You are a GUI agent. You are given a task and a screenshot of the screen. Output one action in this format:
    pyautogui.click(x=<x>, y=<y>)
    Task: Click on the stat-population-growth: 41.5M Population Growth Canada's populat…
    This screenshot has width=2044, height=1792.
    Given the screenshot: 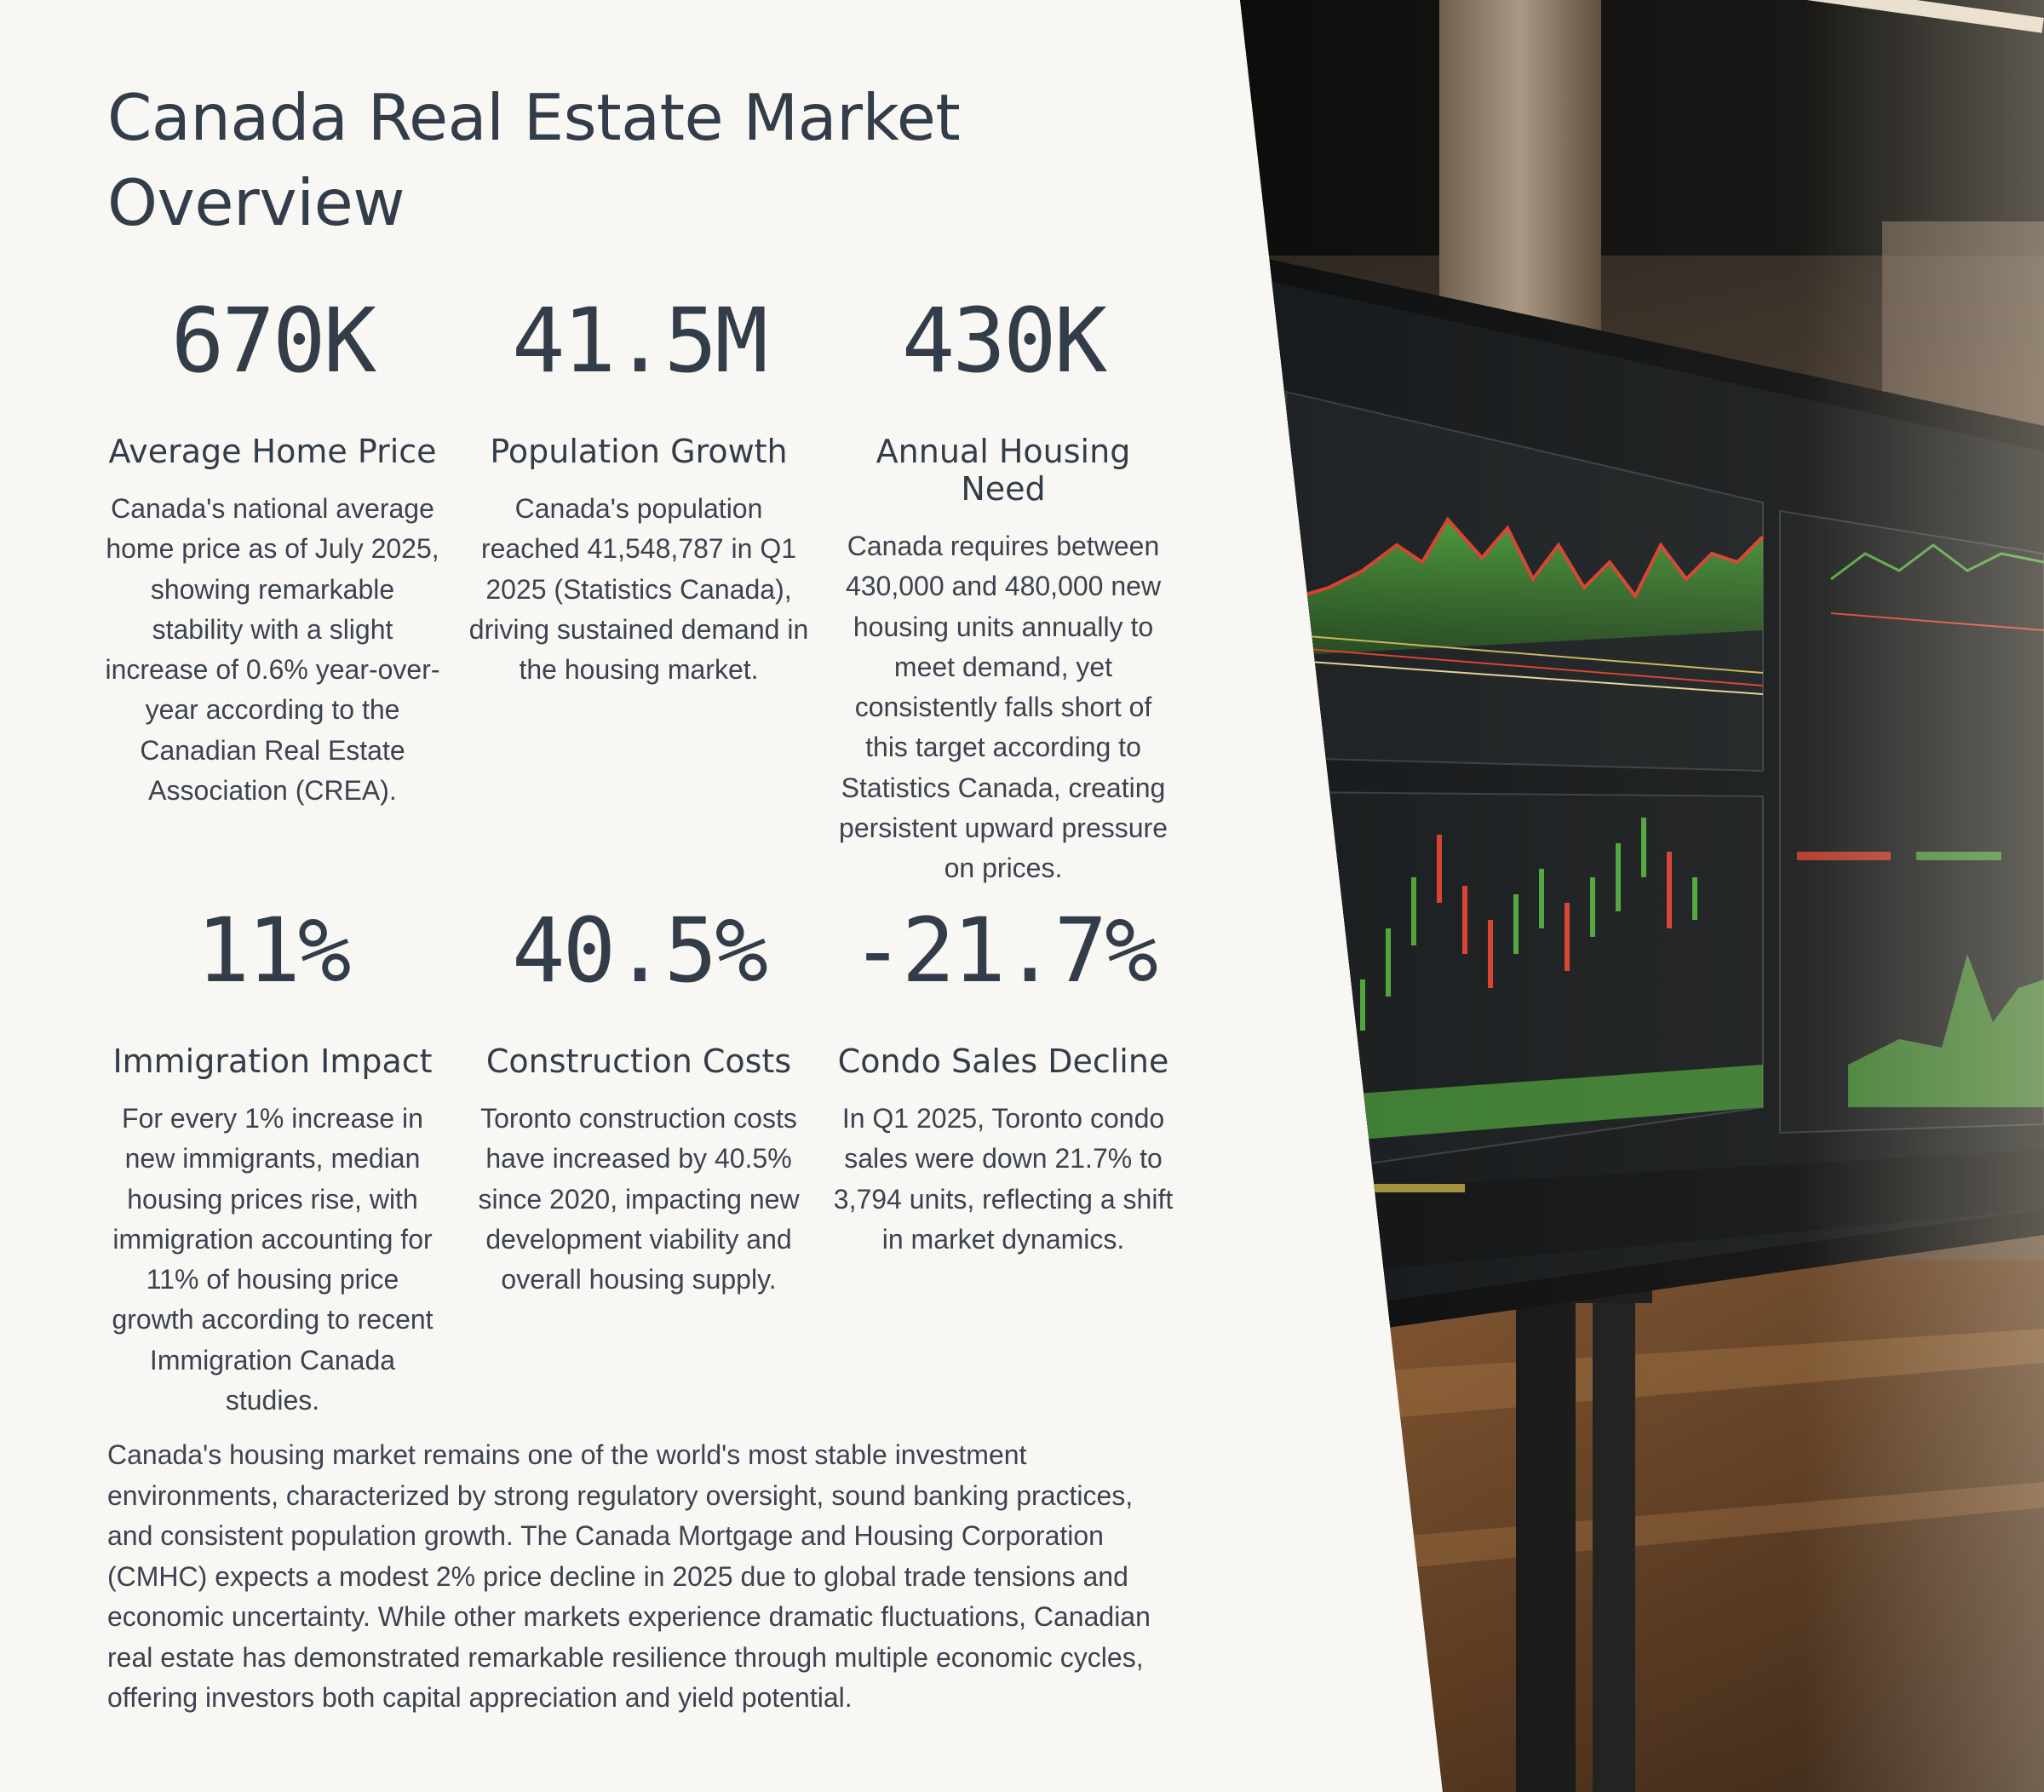 What is the action you would take?
    pyautogui.click(x=638, y=490)
    